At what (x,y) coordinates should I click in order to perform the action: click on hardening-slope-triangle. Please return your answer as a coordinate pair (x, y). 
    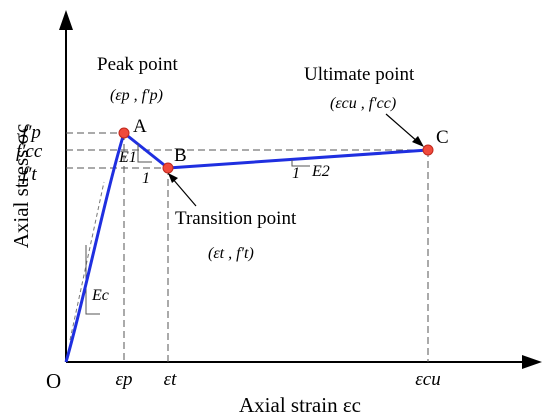
    Looking at the image, I should click on (300, 163).